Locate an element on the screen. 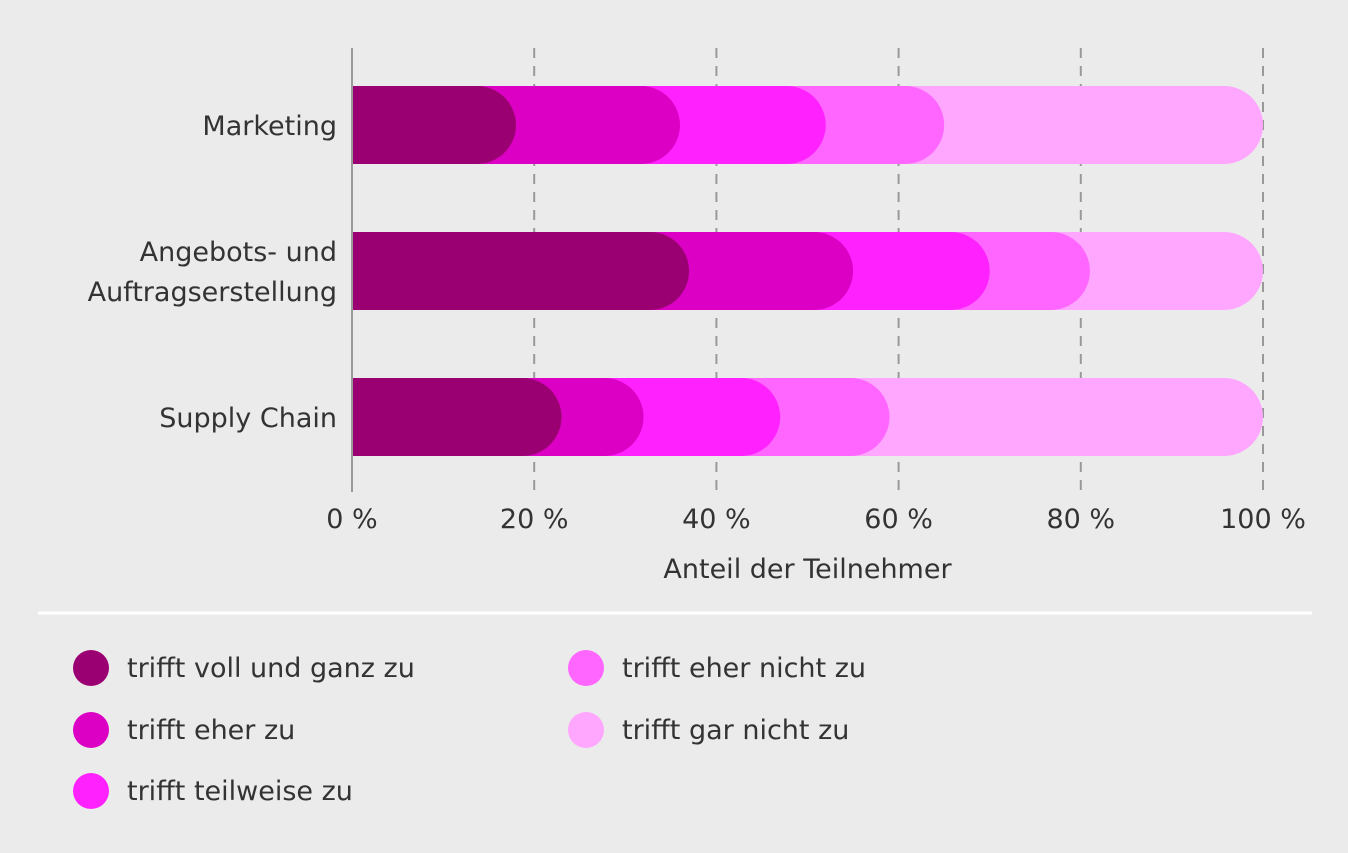 This screenshot has height=853, width=1348. legend-label: trifft eher zu is located at coordinates (211, 730).